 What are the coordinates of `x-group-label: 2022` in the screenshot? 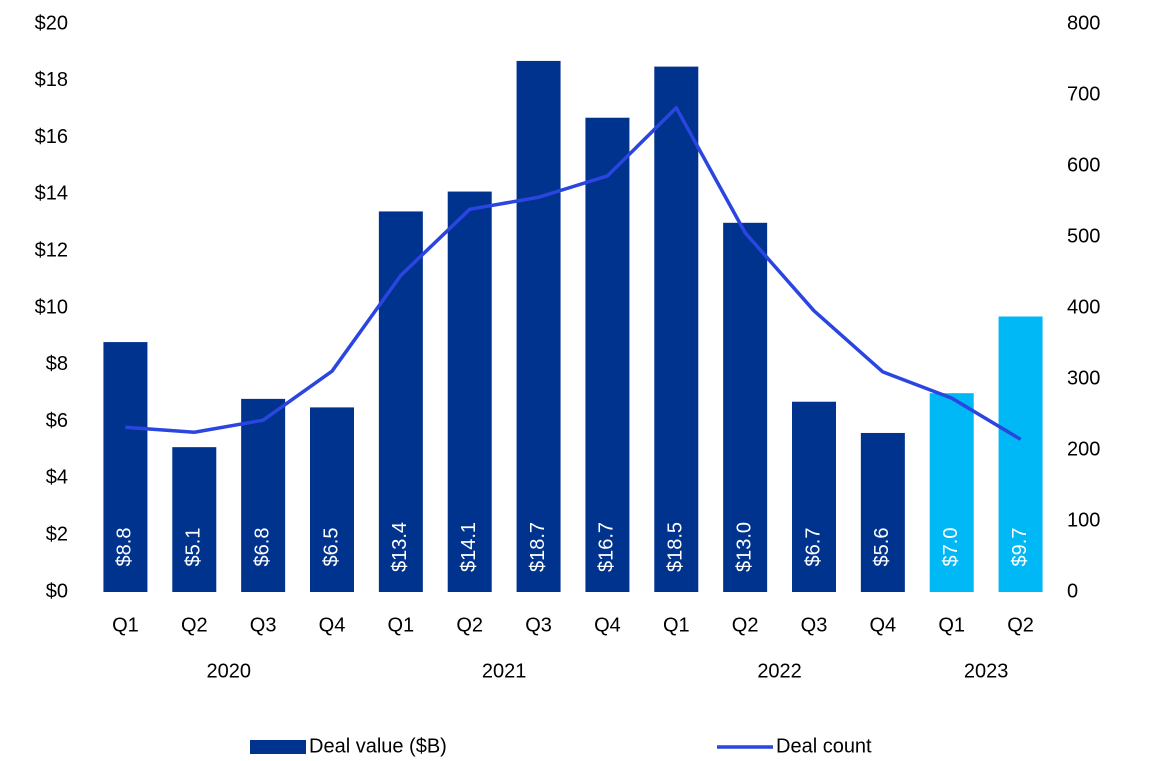 It's located at (779, 671).